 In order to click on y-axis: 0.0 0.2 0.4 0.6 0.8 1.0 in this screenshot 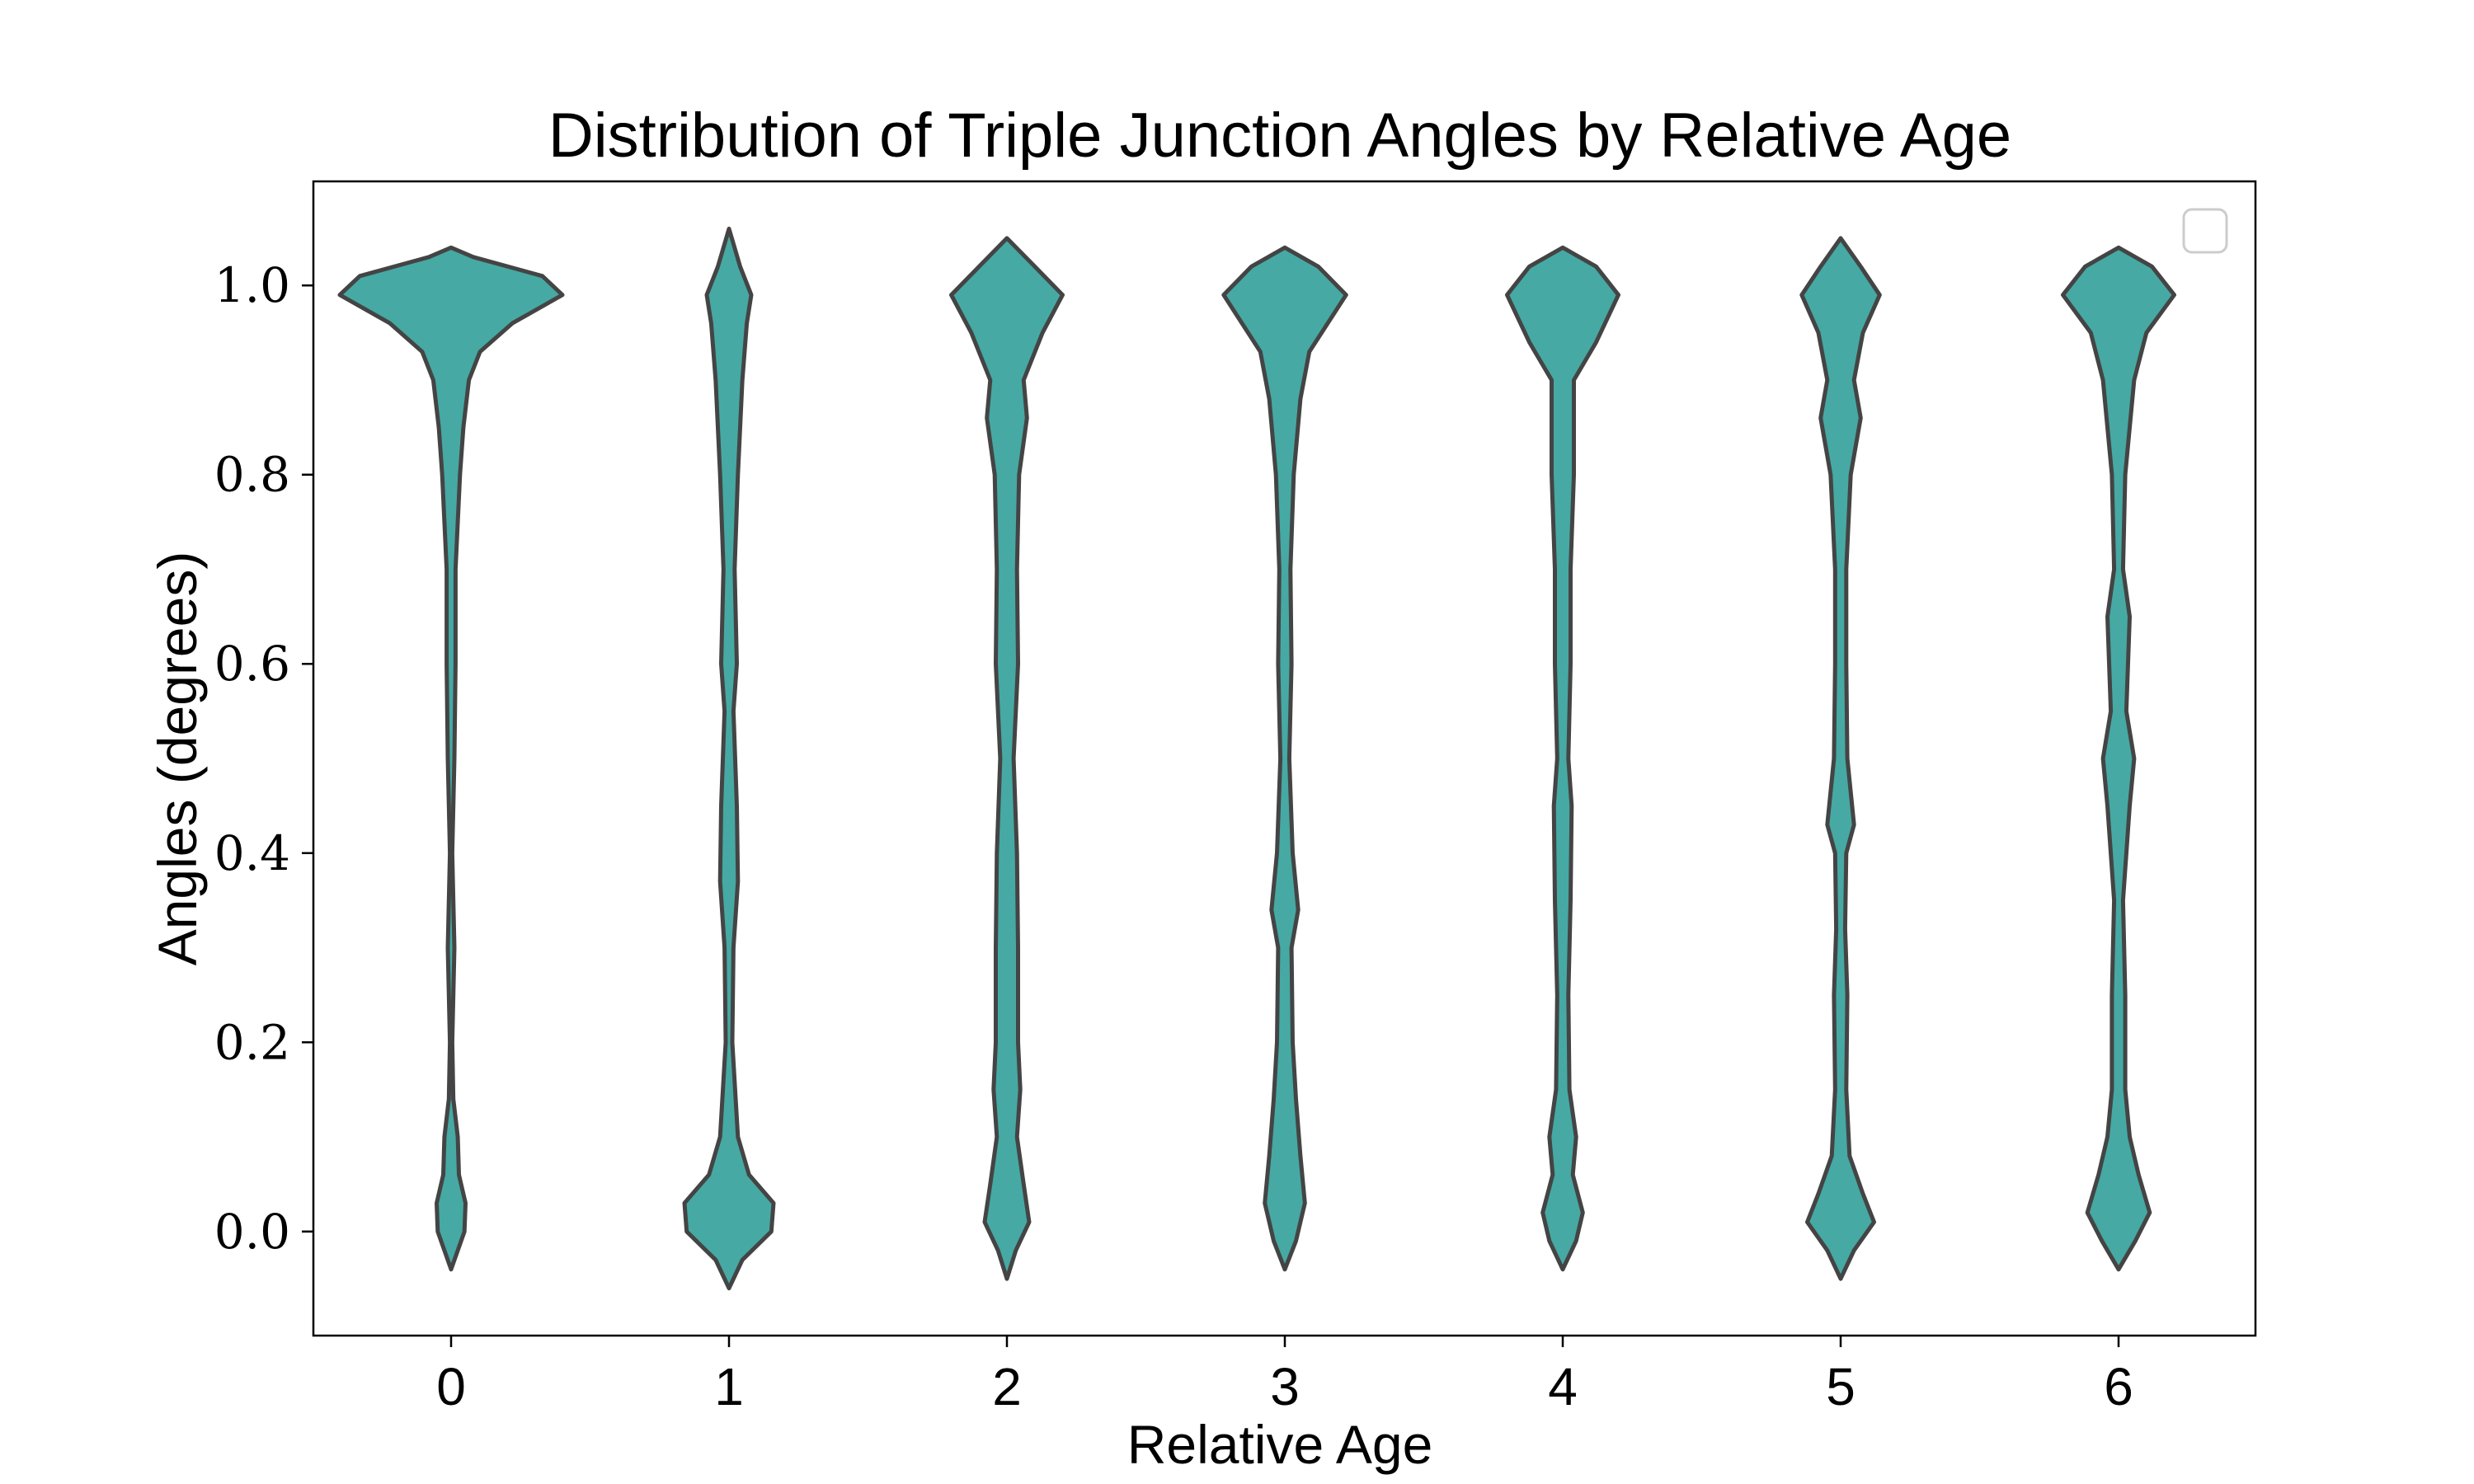, I will do `click(263, 758)`.